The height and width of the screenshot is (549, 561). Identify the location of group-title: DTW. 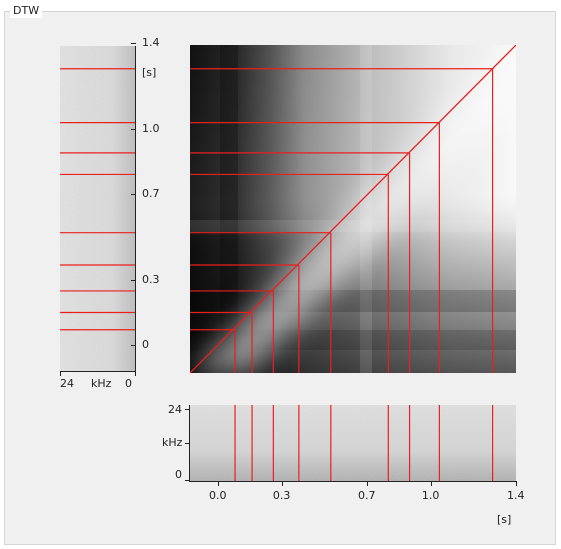
(26, 11).